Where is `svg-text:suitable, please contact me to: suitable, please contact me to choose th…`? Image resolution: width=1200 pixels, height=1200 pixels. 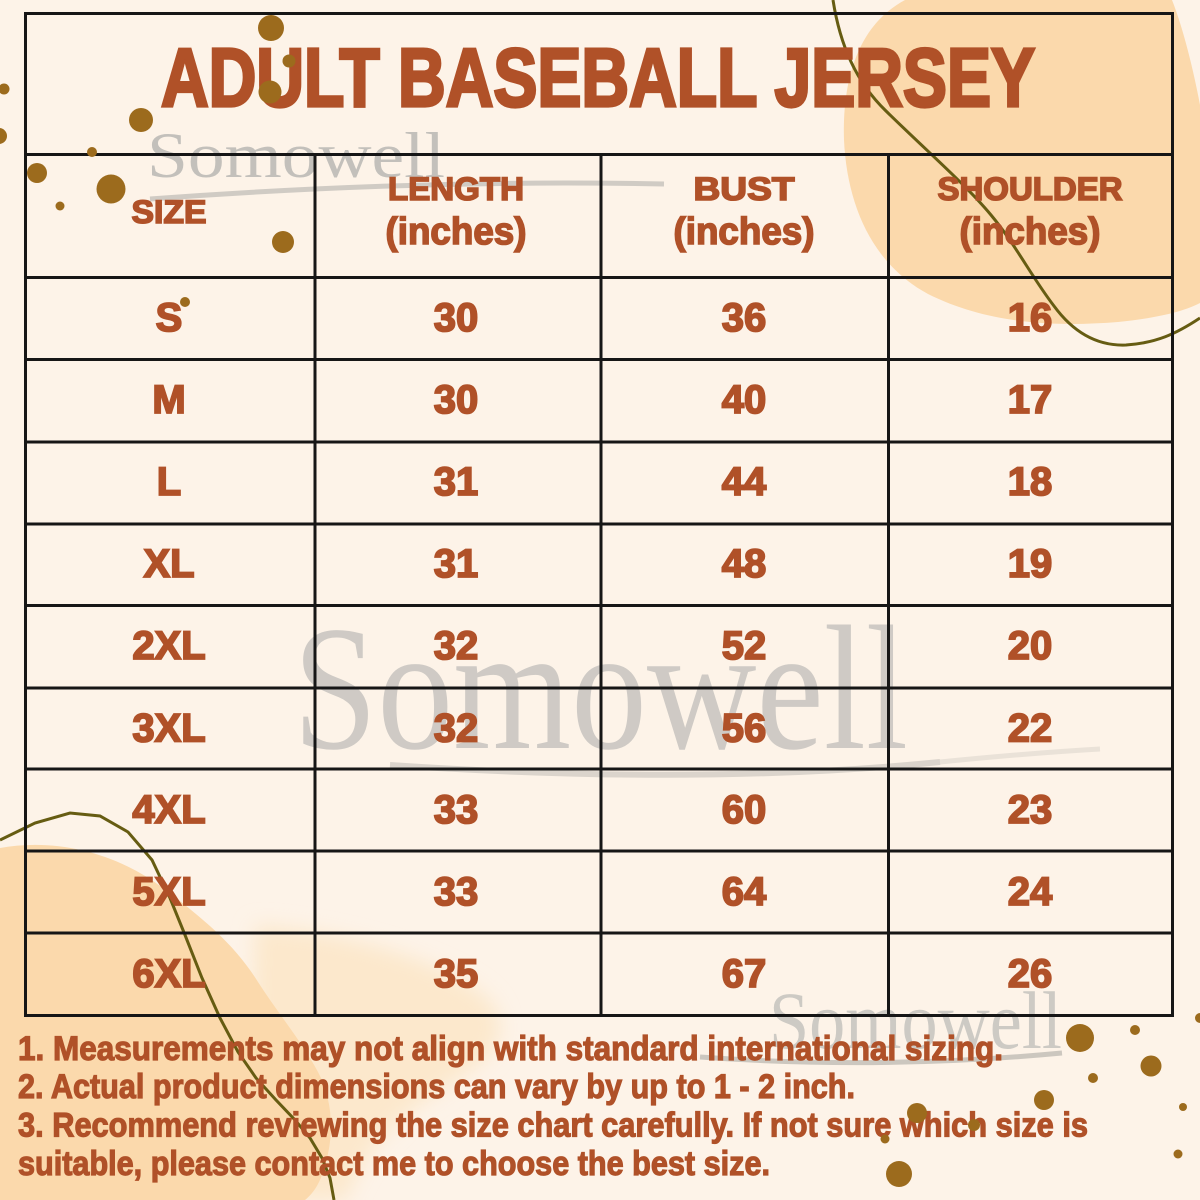 svg-text:suitable, please contact me to: suitable, please contact me to choose th… is located at coordinates (394, 1164).